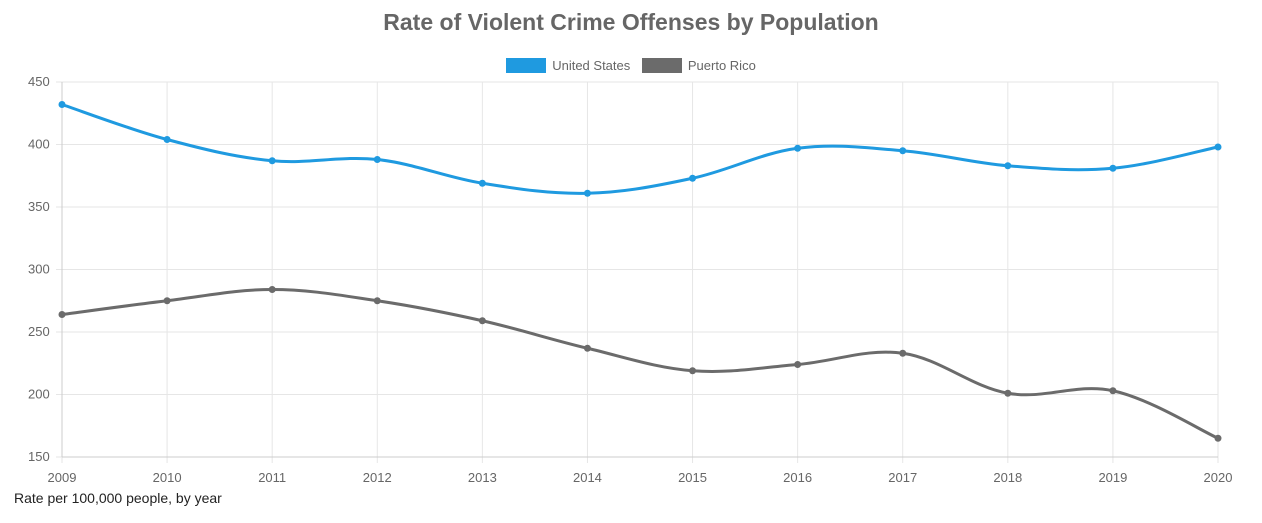 The image size is (1262, 523). Describe the element at coordinates (902, 477) in the screenshot. I see `x-tick-label: 2017` at that location.